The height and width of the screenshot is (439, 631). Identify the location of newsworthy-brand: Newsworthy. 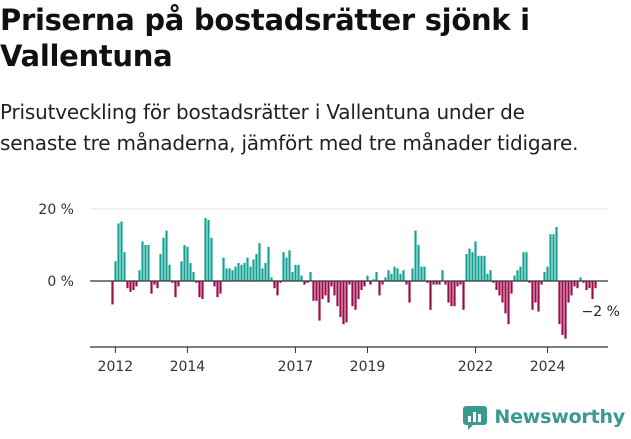
(543, 417).